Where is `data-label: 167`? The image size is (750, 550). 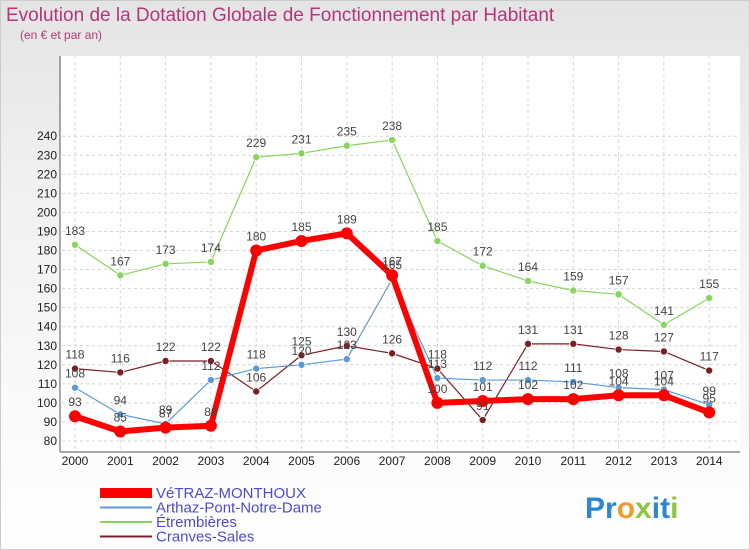 data-label: 167 is located at coordinates (392, 261).